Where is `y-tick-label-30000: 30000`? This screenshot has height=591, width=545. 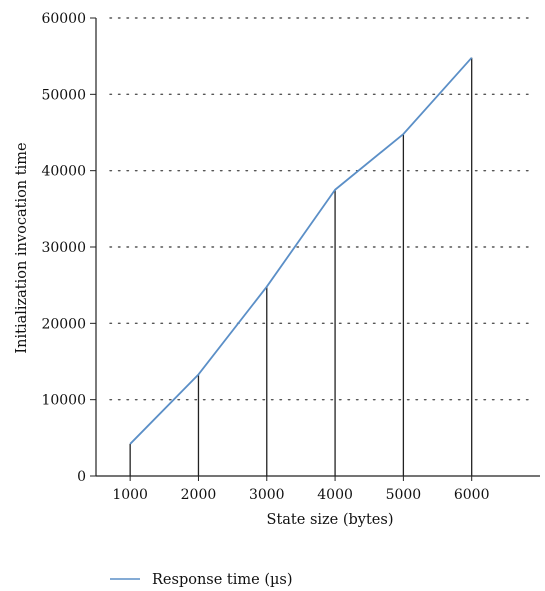
y-tick-label-30000: 30000 is located at coordinates (63, 248).